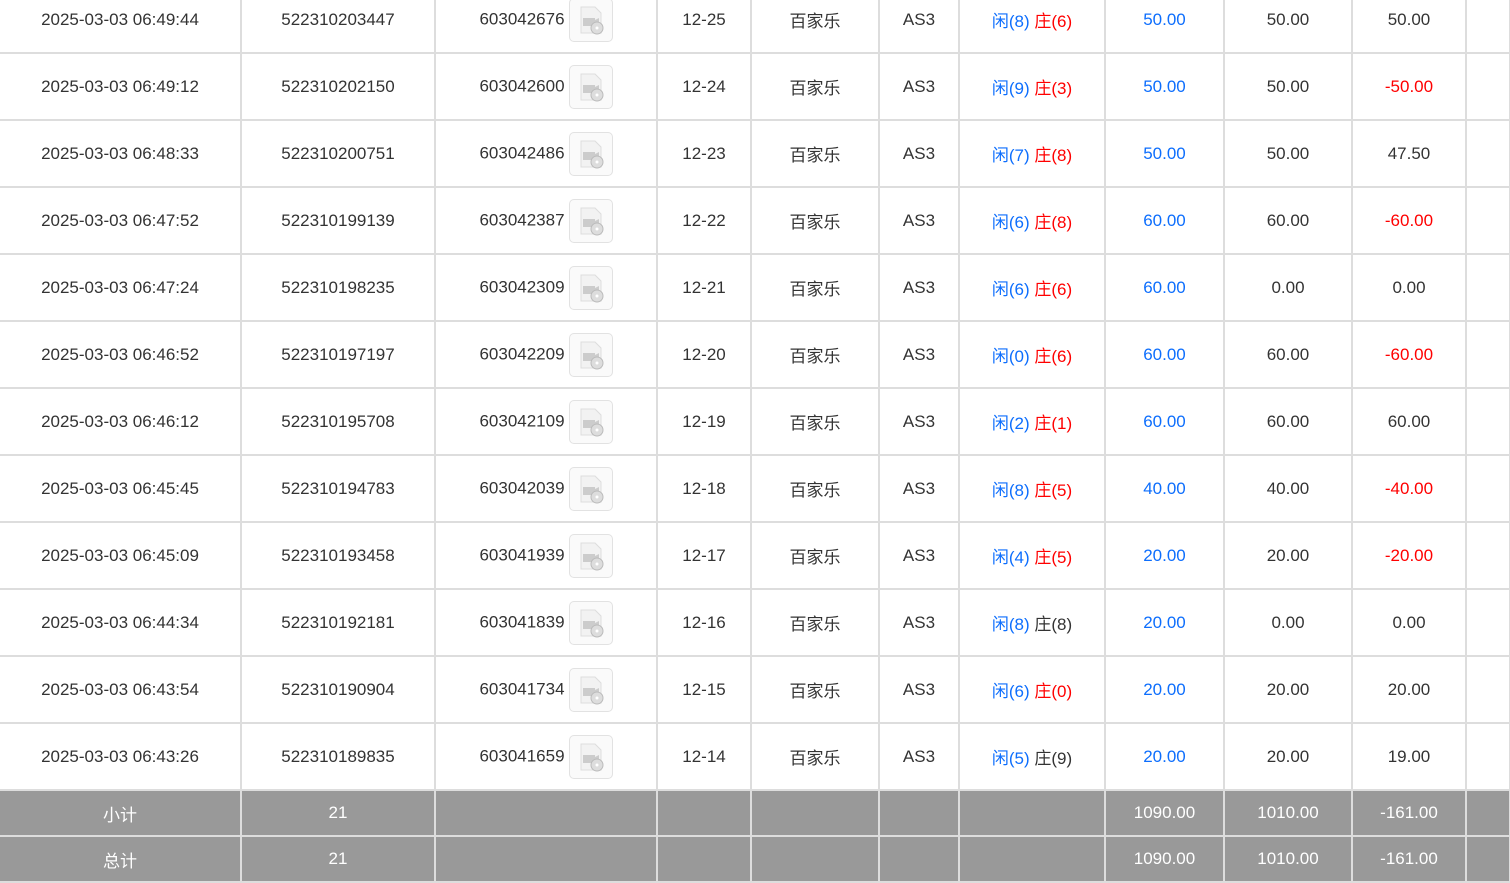 This screenshot has height=883, width=1510. Describe the element at coordinates (338, 690) in the screenshot. I see `order-number: 522310190904` at that location.